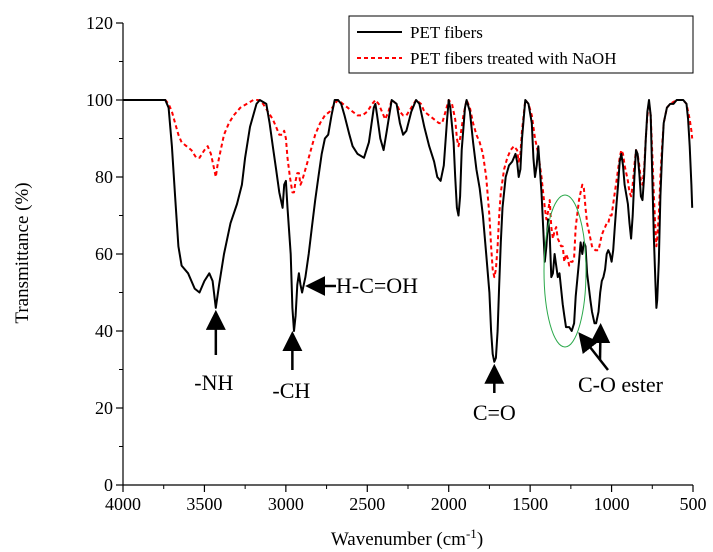  Describe the element at coordinates (398, 539) in the screenshot. I see `x-axis-label-main: Wavenumber (cm` at that location.